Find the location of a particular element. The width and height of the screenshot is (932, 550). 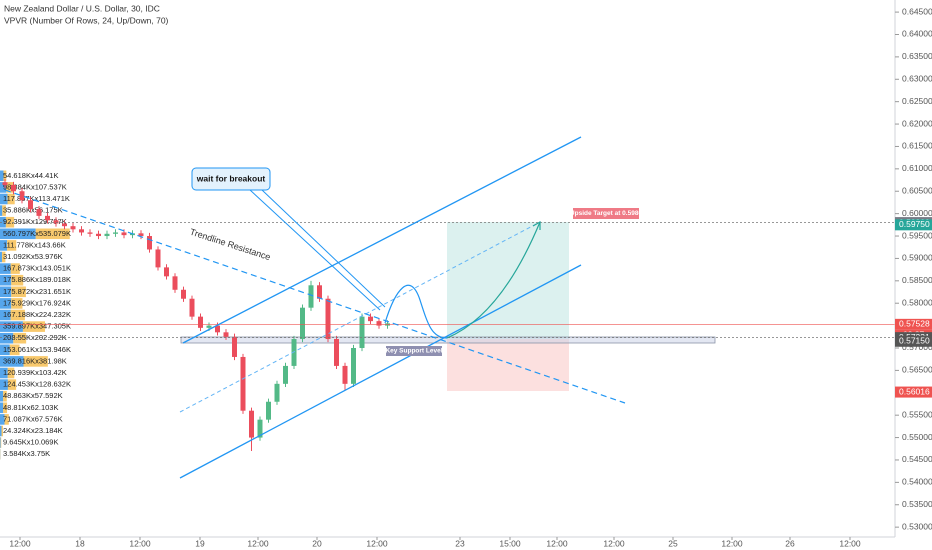

target-tag is located at coordinates (606, 213).